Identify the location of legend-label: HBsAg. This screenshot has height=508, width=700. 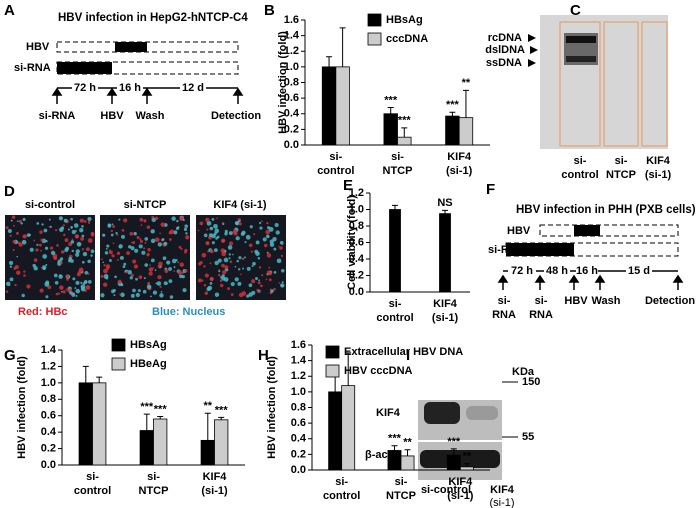
(148, 345).